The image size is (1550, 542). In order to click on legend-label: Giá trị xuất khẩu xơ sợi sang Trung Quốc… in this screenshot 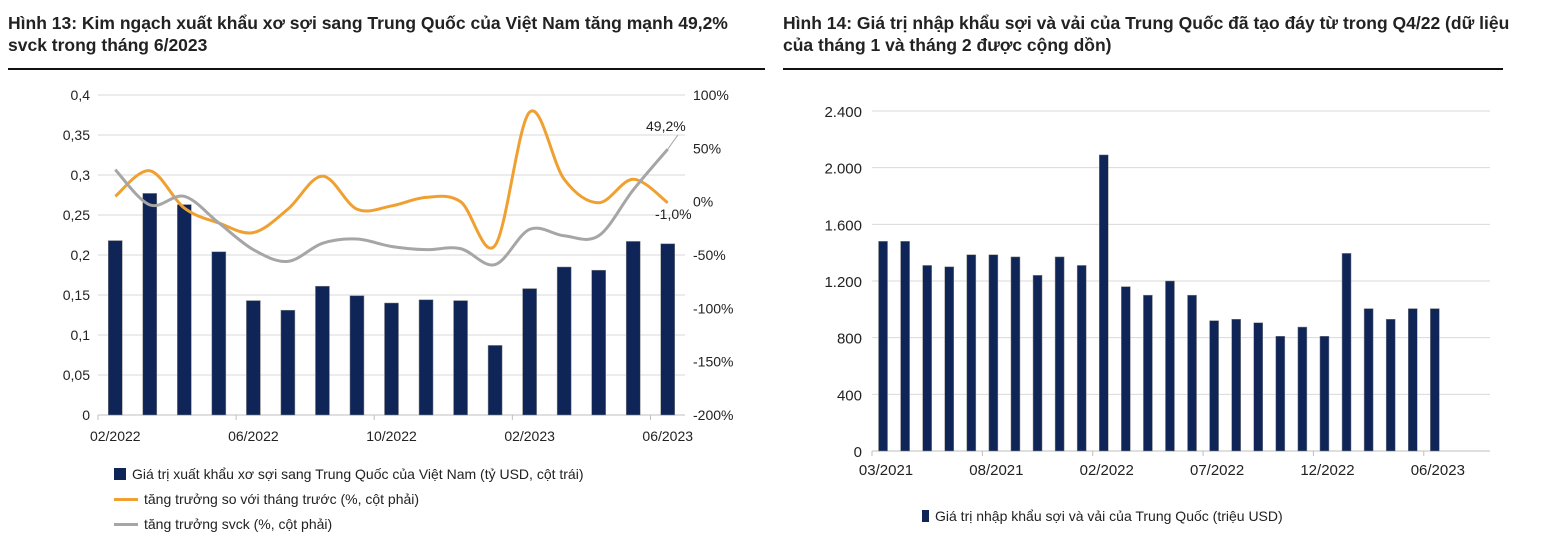, I will do `click(358, 474)`.